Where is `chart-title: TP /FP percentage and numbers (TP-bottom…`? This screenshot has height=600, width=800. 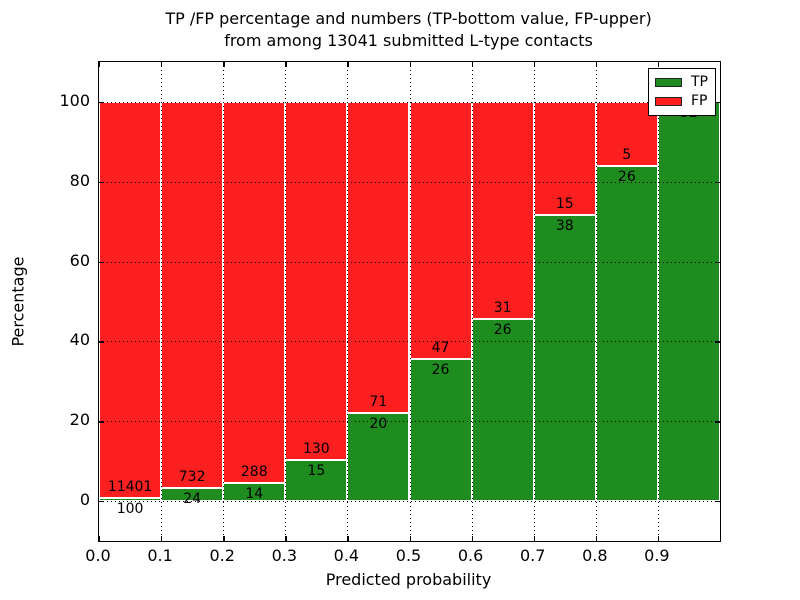
chart-title: TP /FP percentage and numbers (TP-bottom… is located at coordinates (408, 30).